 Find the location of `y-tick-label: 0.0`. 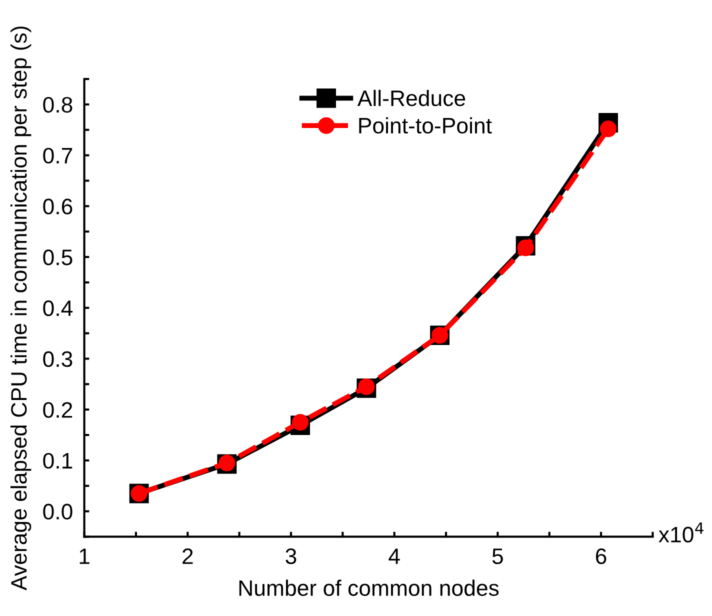

y-tick-label: 0.0 is located at coordinates (57, 512).